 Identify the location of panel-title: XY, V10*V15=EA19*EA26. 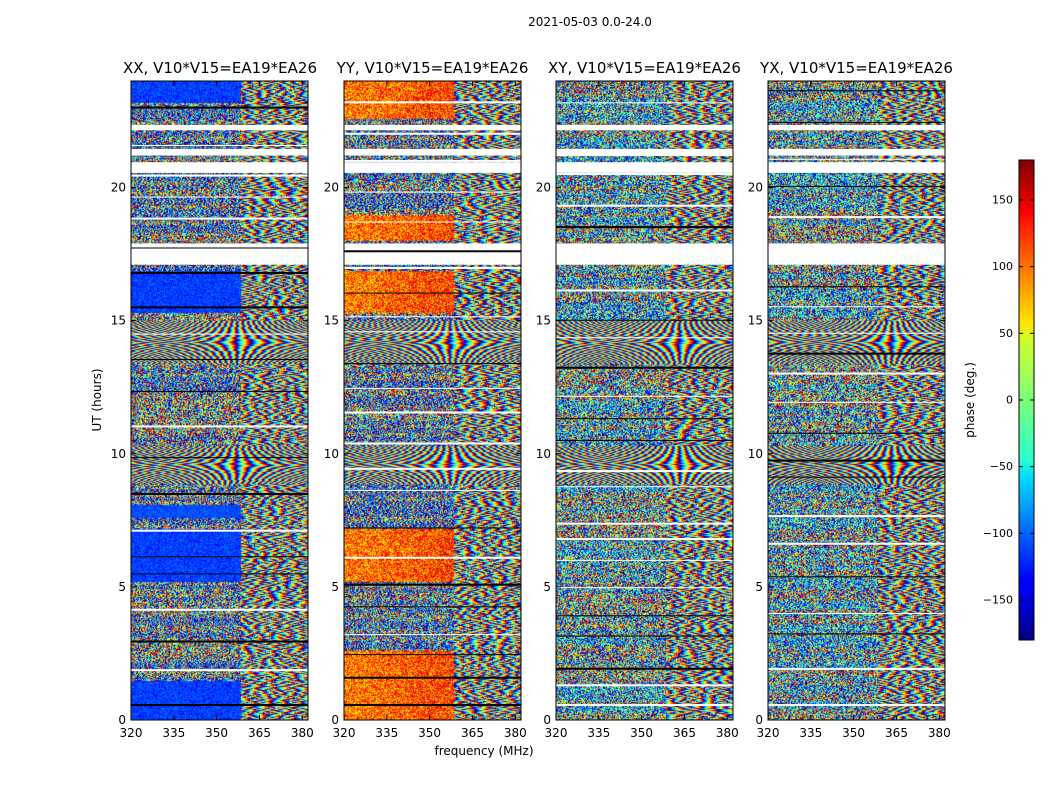
(644, 68).